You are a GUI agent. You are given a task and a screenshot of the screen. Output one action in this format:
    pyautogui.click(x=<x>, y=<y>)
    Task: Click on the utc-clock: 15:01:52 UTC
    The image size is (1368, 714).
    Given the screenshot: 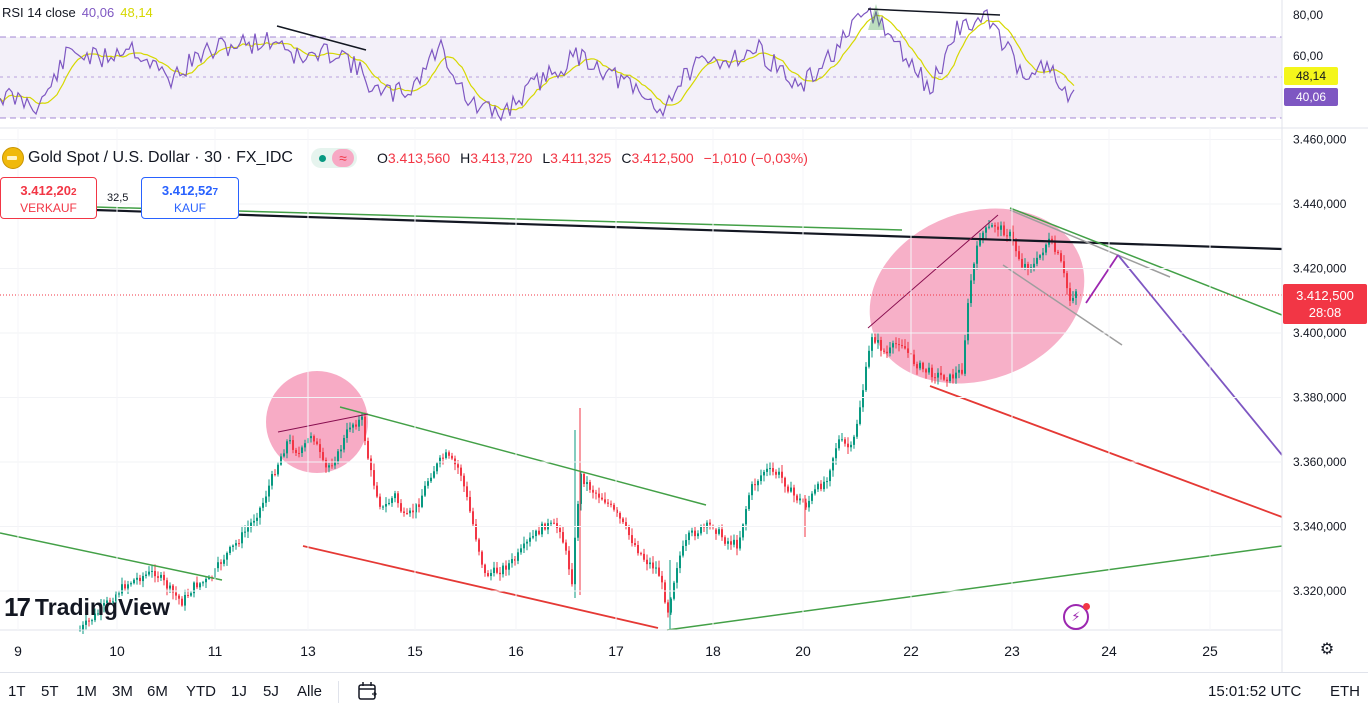 What is the action you would take?
    pyautogui.click(x=1255, y=691)
    